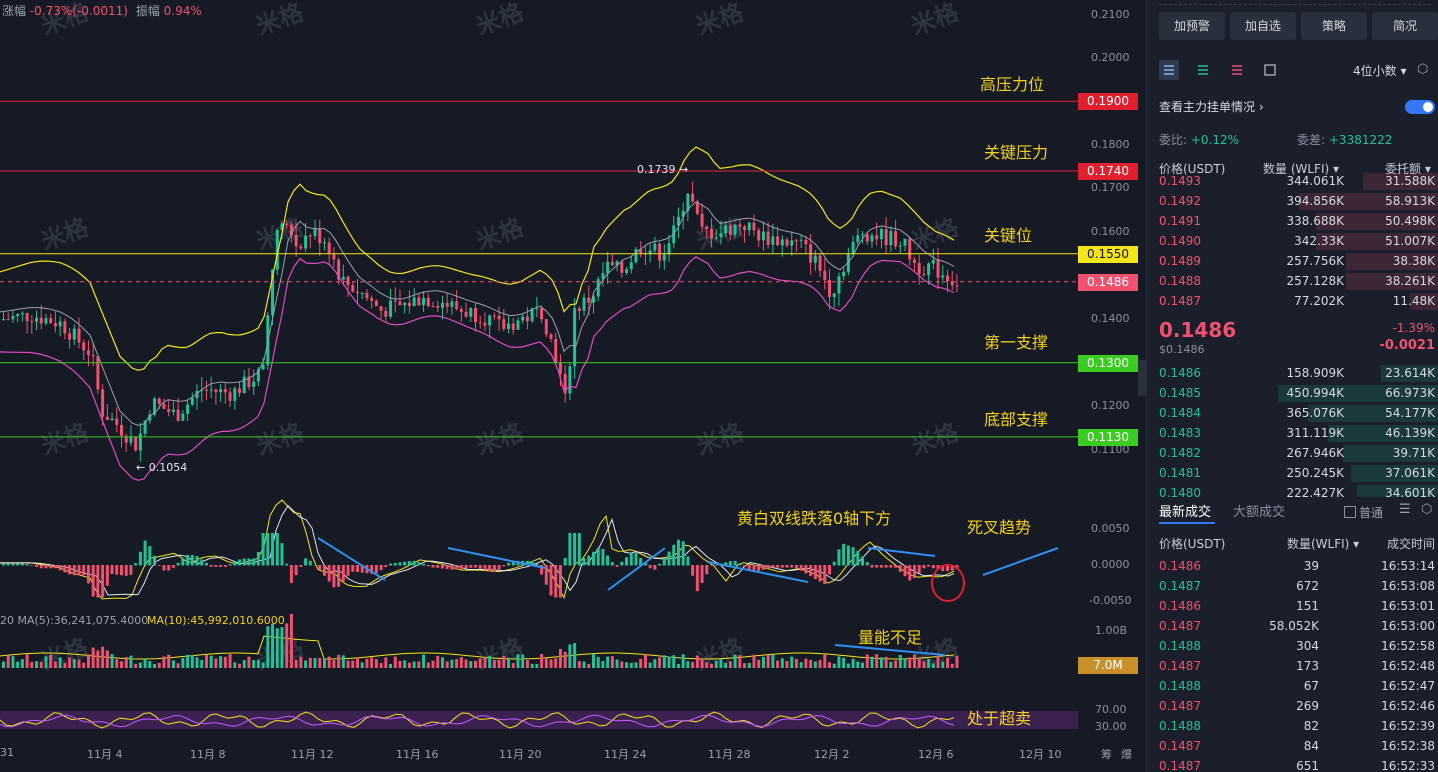 This screenshot has width=1438, height=772. Describe the element at coordinates (1292, 413) in the screenshot. I see `bid-row: 0.1484 365.076K 54.177K` at that location.